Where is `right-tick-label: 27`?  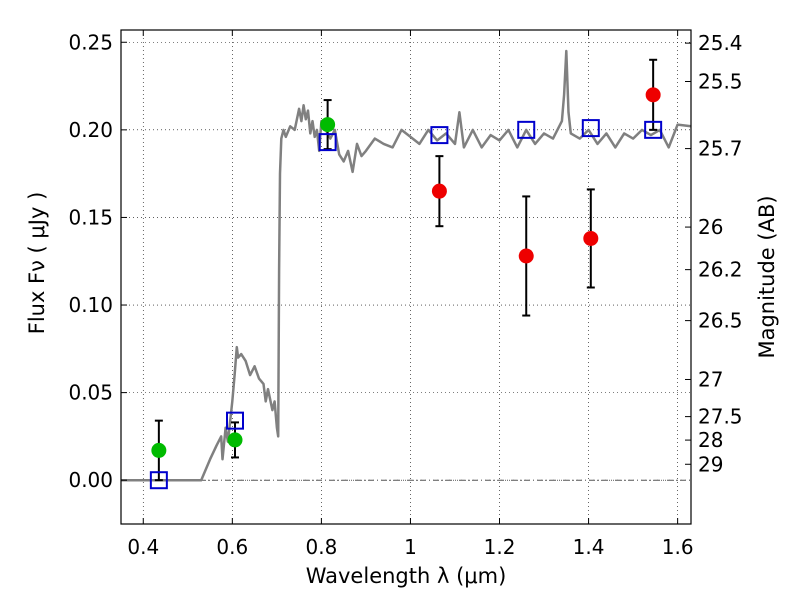
right-tick-label: 27 is located at coordinates (710, 379).